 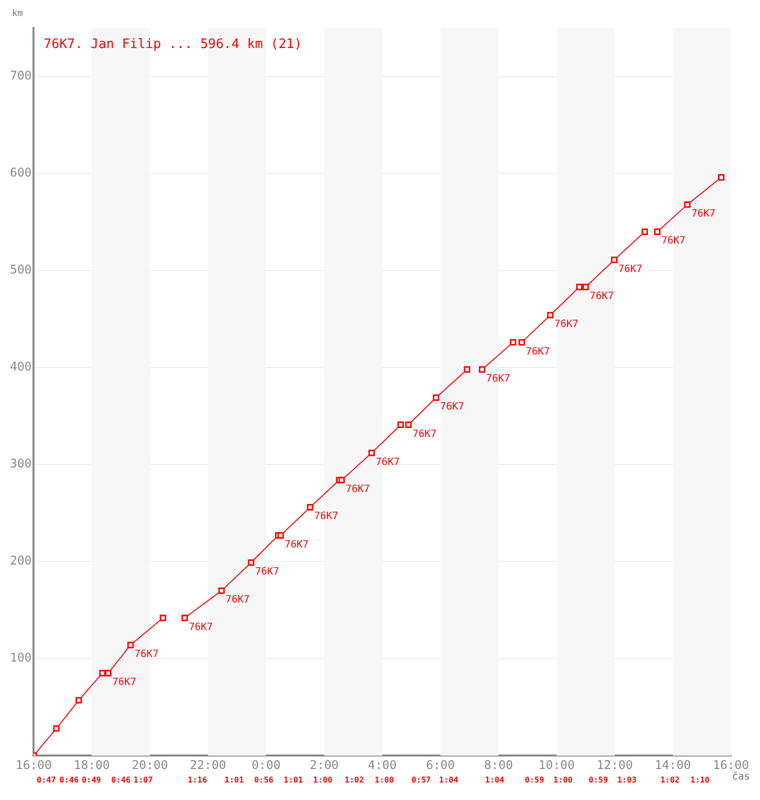 I want to click on text: 1:03, so click(x=627, y=780).